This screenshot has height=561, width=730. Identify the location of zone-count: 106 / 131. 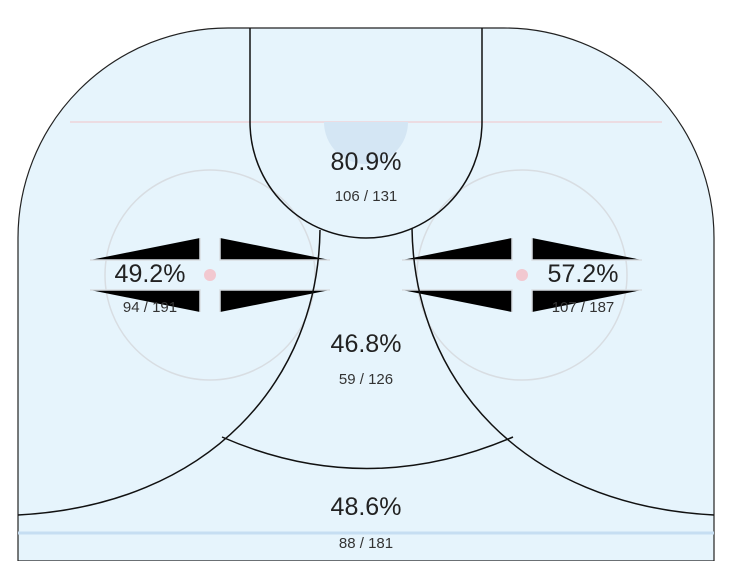
(366, 196).